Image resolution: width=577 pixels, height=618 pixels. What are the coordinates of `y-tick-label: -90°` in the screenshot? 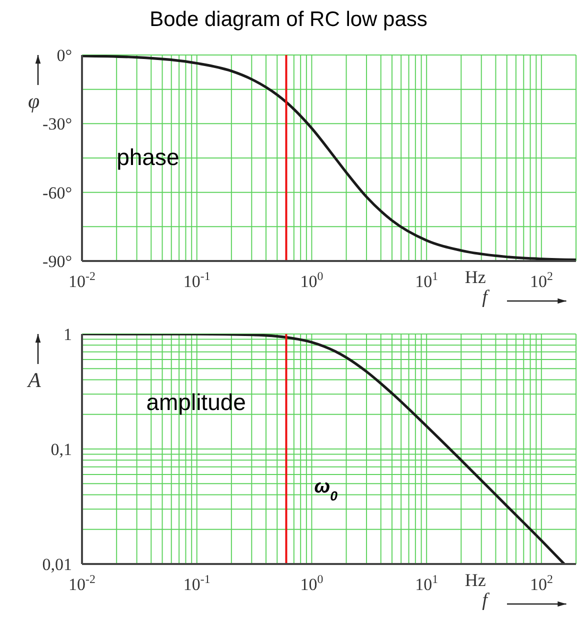 It's located at (57, 261).